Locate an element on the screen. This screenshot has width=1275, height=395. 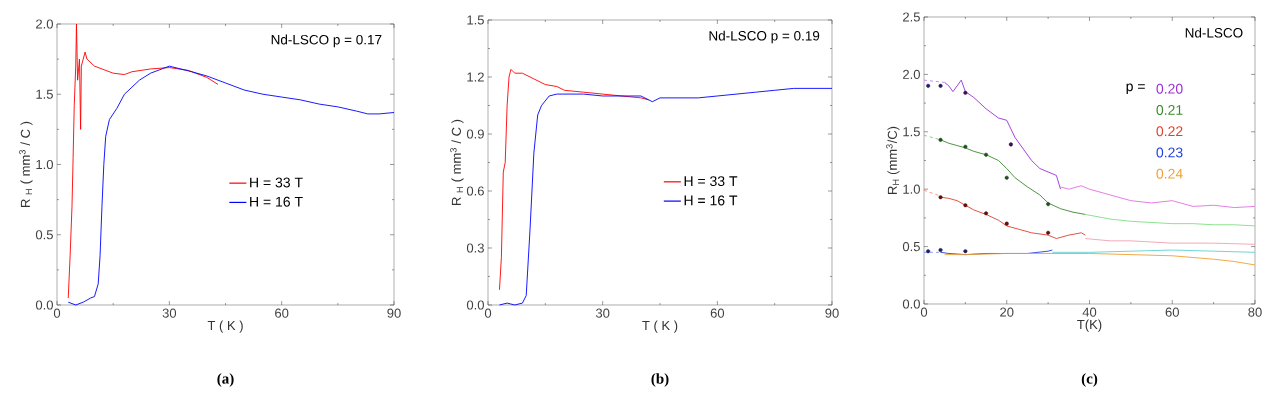
x-tick-label: 40 is located at coordinates (1089, 312).